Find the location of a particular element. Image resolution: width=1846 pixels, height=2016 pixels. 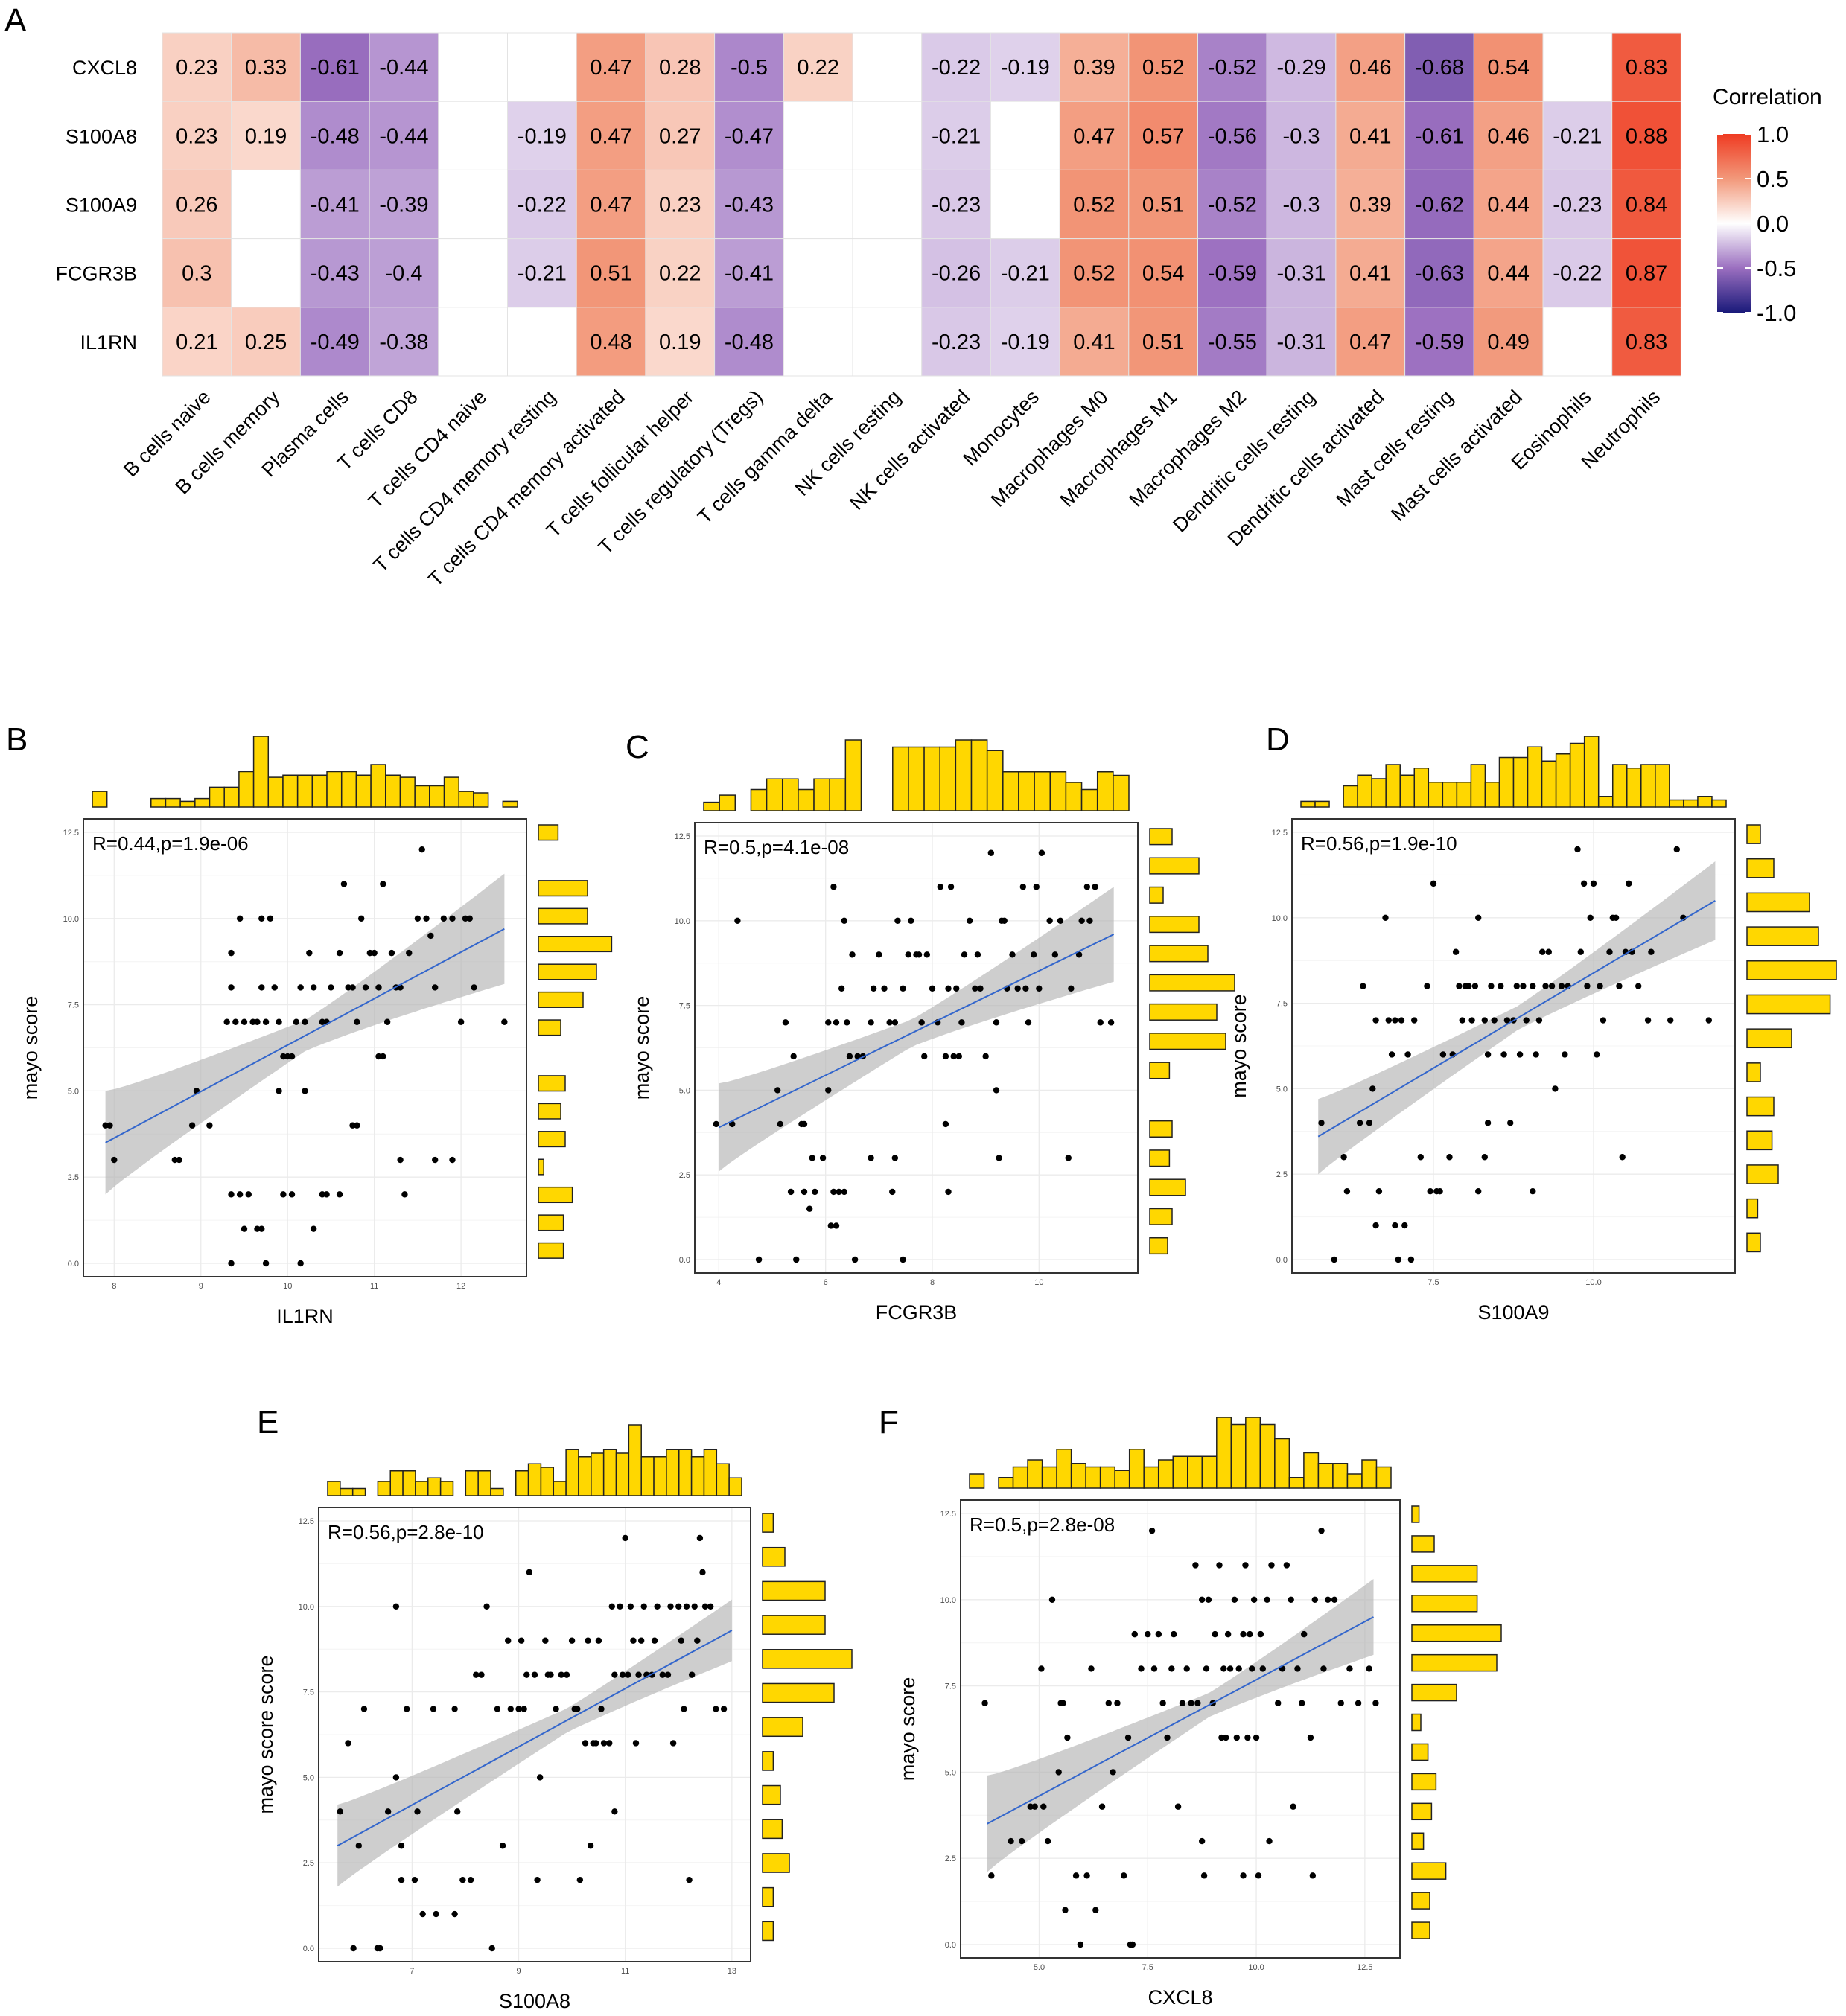

heatmap-cell-value: -0.61 is located at coordinates (335, 68).